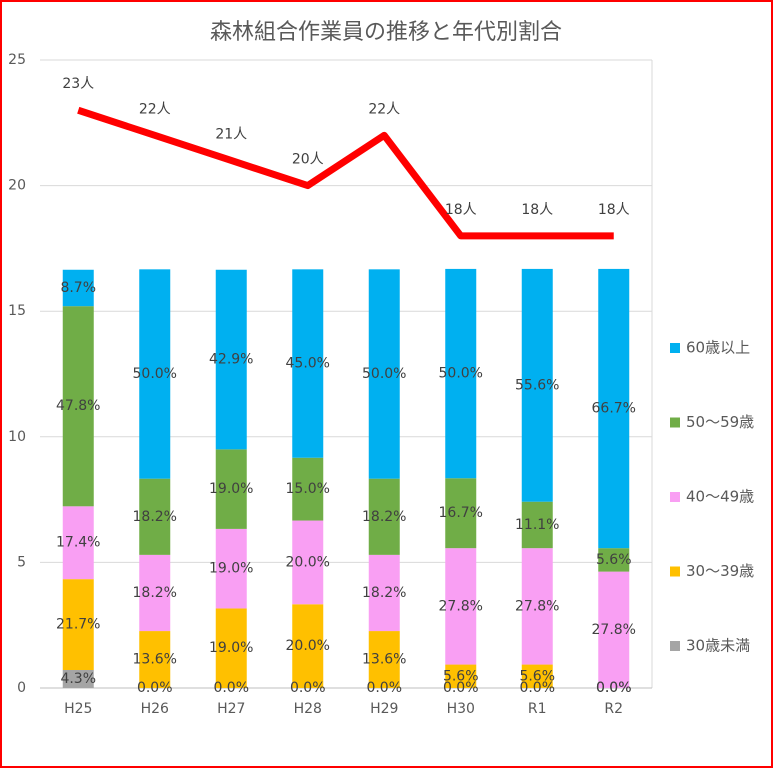 This screenshot has height=768, width=773. I want to click on line-label: 20人, so click(308, 160).